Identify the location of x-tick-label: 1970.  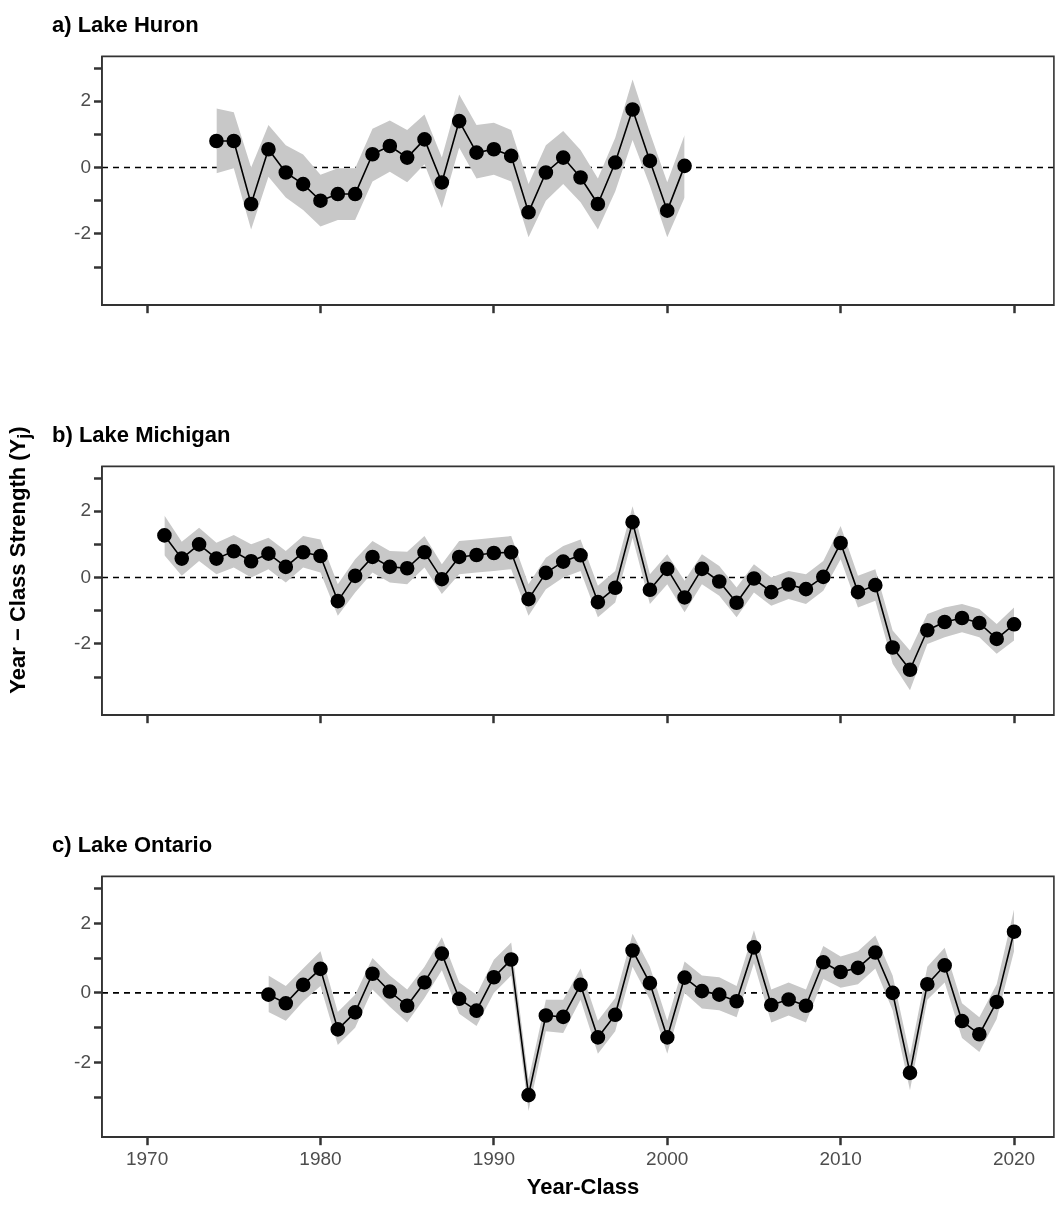
(147, 1158).